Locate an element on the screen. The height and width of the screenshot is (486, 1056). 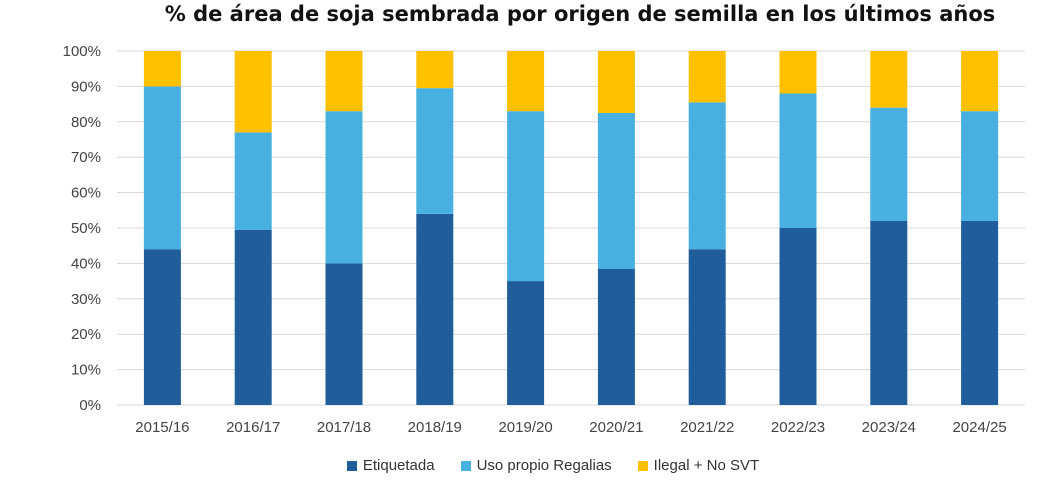
x-tick-label: 2017/18 is located at coordinates (344, 427).